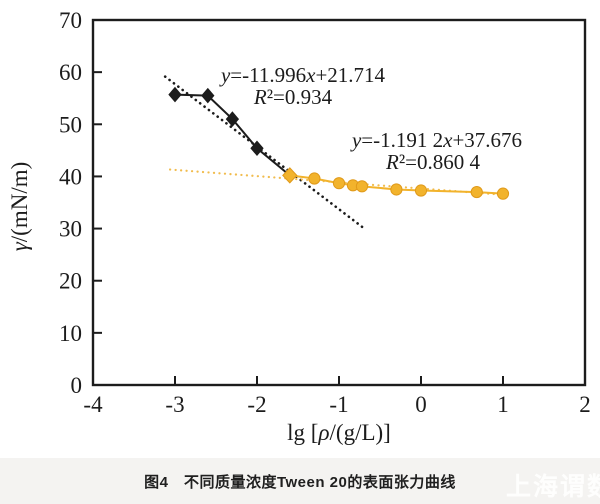 Image resolution: width=600 pixels, height=504 pixels. What do you see at coordinates (293, 97) in the screenshot?
I see `steep-fit-equation-line: R²=0.934` at bounding box center [293, 97].